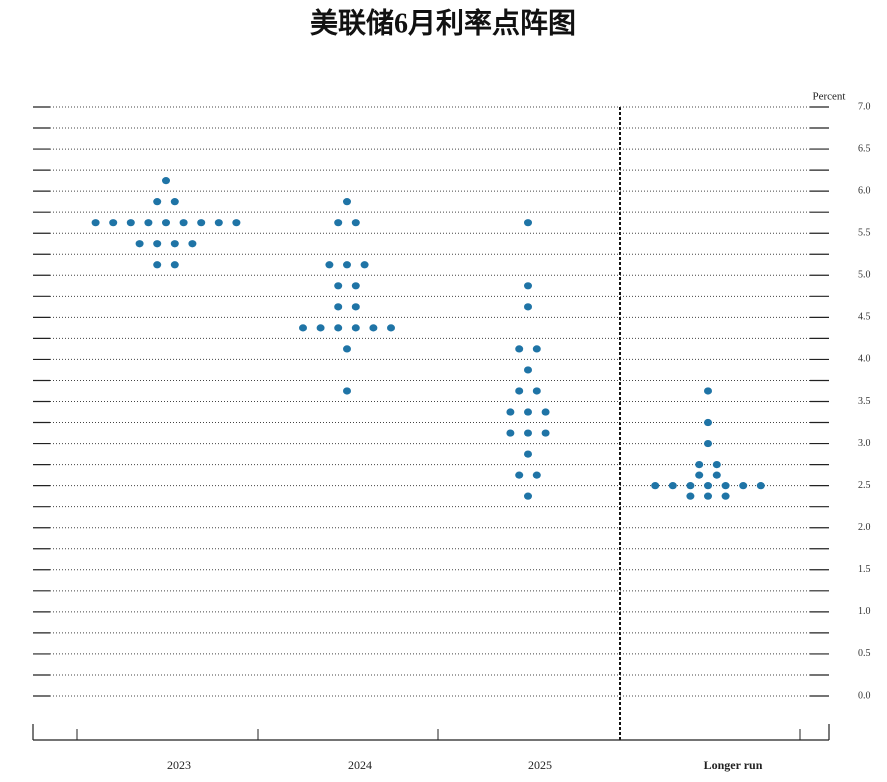 Image resolution: width=887 pixels, height=782 pixels. I want to click on y-tick-label: 2.0, so click(864, 527).